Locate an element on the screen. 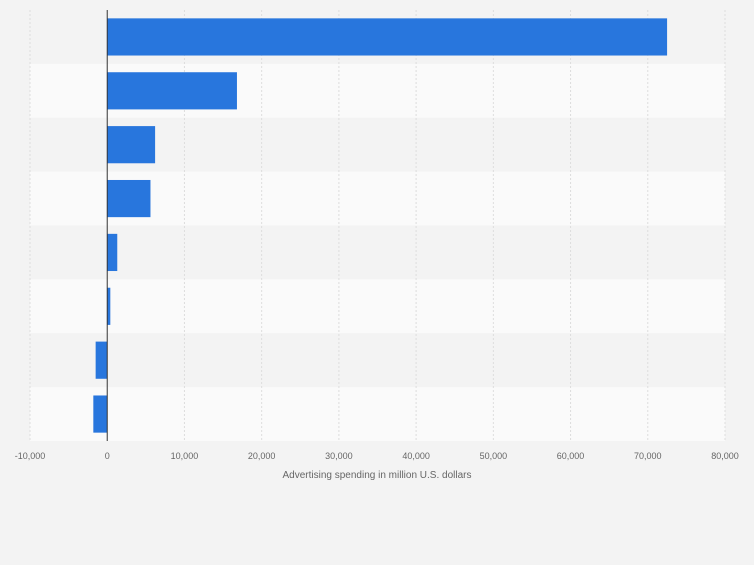  x-tick-label: 30,000 is located at coordinates (339, 456).